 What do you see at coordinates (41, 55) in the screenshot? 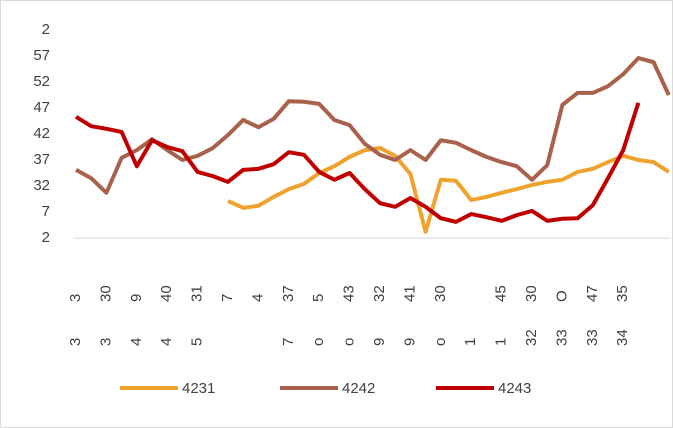
I see `y-tick-label: 57` at bounding box center [41, 55].